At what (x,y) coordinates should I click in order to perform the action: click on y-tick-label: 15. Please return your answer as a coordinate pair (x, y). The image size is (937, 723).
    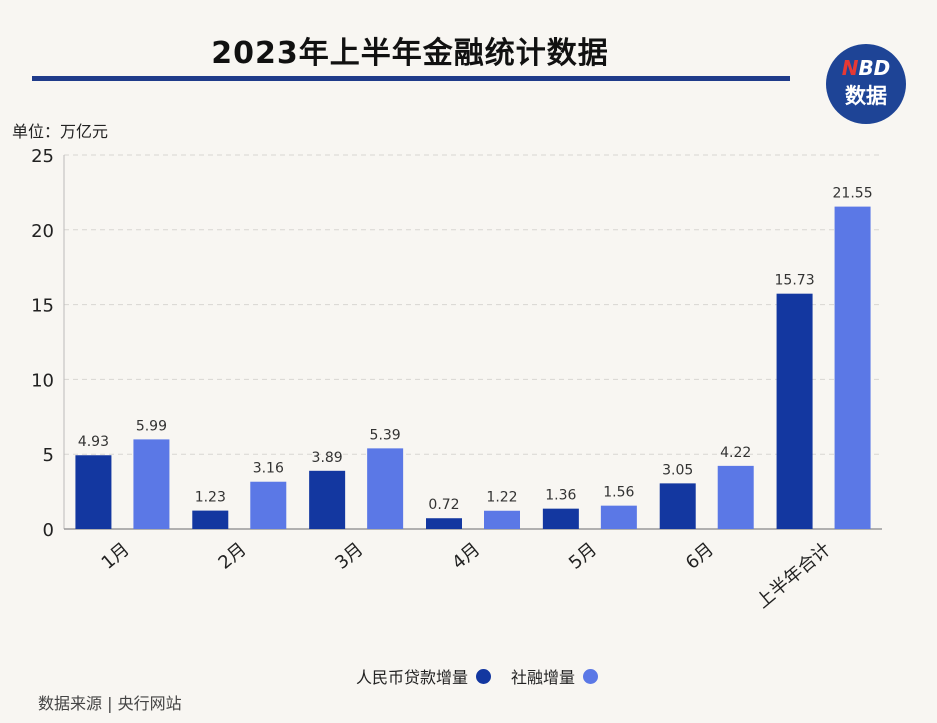
    Looking at the image, I should click on (42, 306).